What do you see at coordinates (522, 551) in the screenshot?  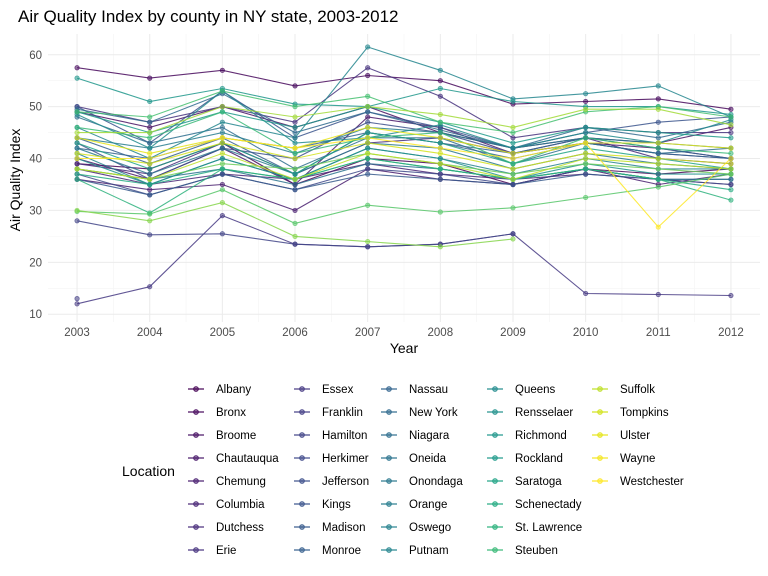 I see `legend-item: Steuben` at bounding box center [522, 551].